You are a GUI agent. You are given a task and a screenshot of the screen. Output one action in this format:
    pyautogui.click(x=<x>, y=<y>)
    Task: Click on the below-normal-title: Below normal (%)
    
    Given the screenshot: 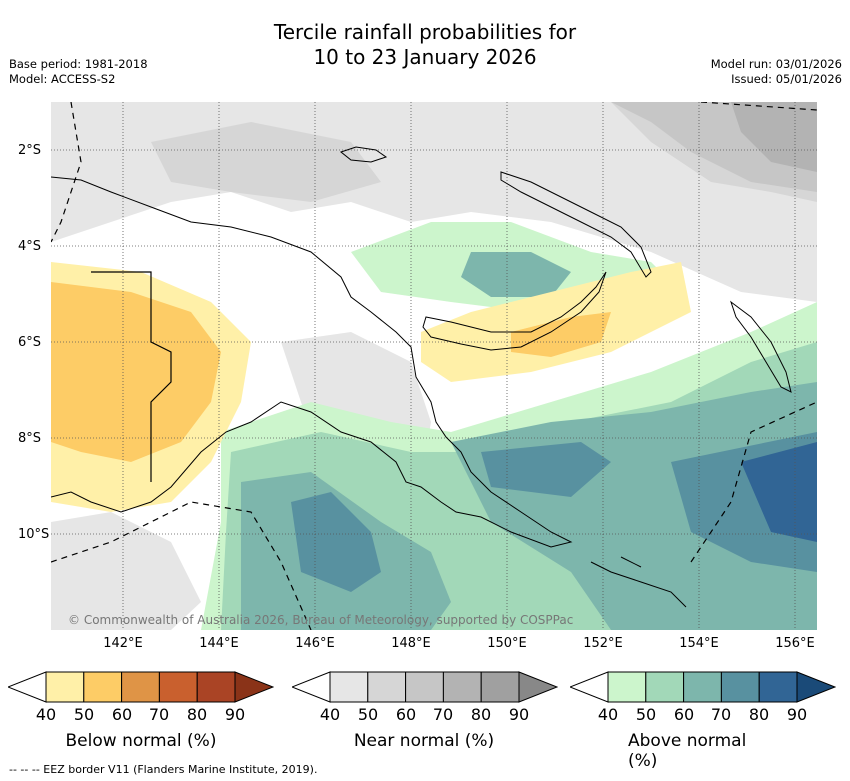 What is the action you would take?
    pyautogui.click(x=141, y=741)
    